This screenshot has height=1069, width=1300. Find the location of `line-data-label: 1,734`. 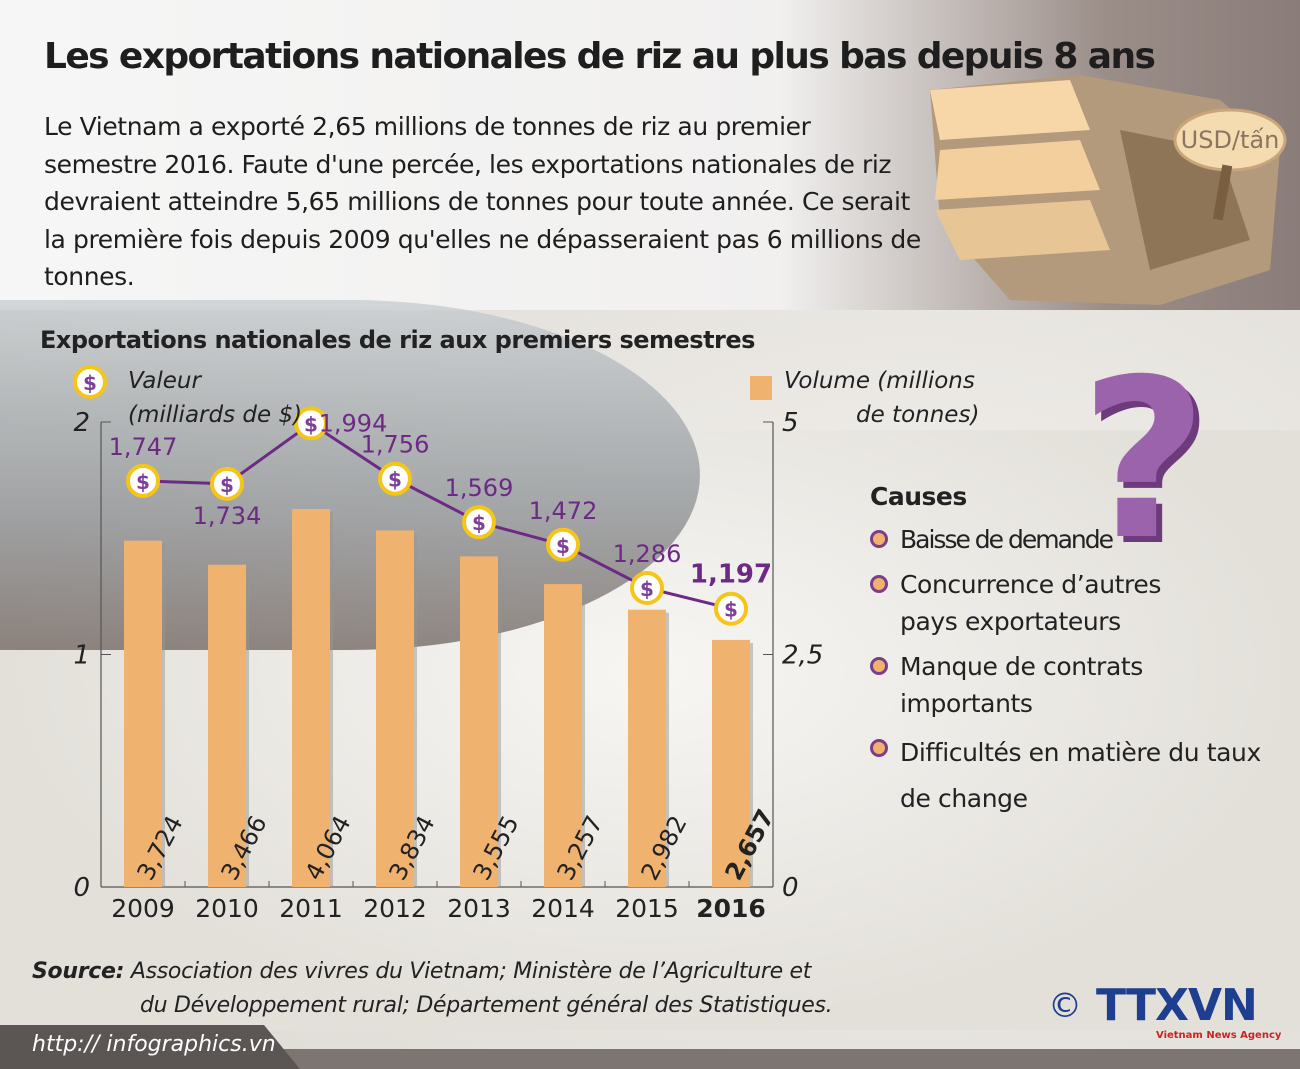

line-data-label: 1,734 is located at coordinates (227, 516).